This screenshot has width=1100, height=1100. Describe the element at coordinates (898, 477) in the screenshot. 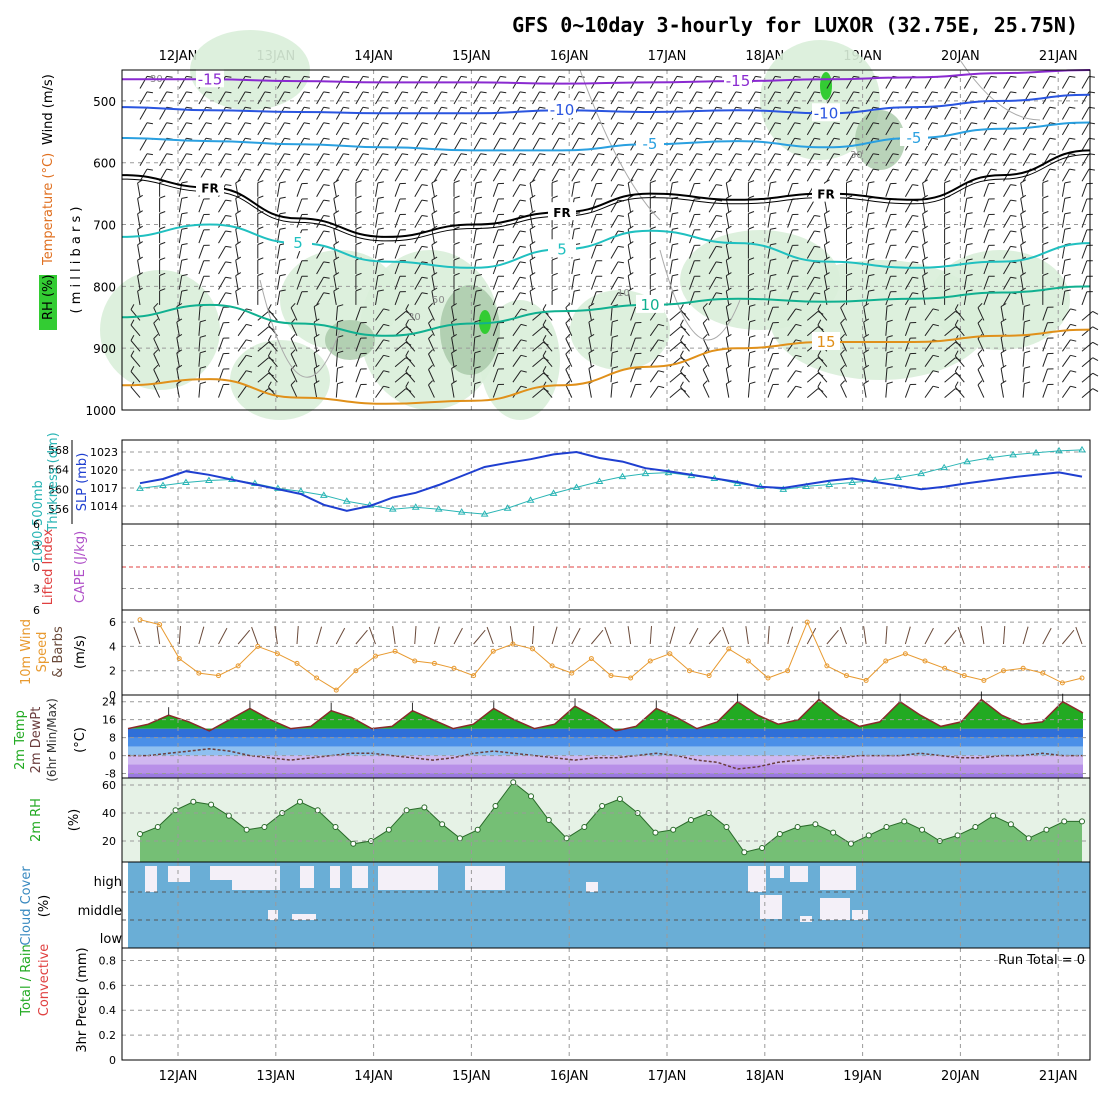

I see `thickness-marker` at that location.